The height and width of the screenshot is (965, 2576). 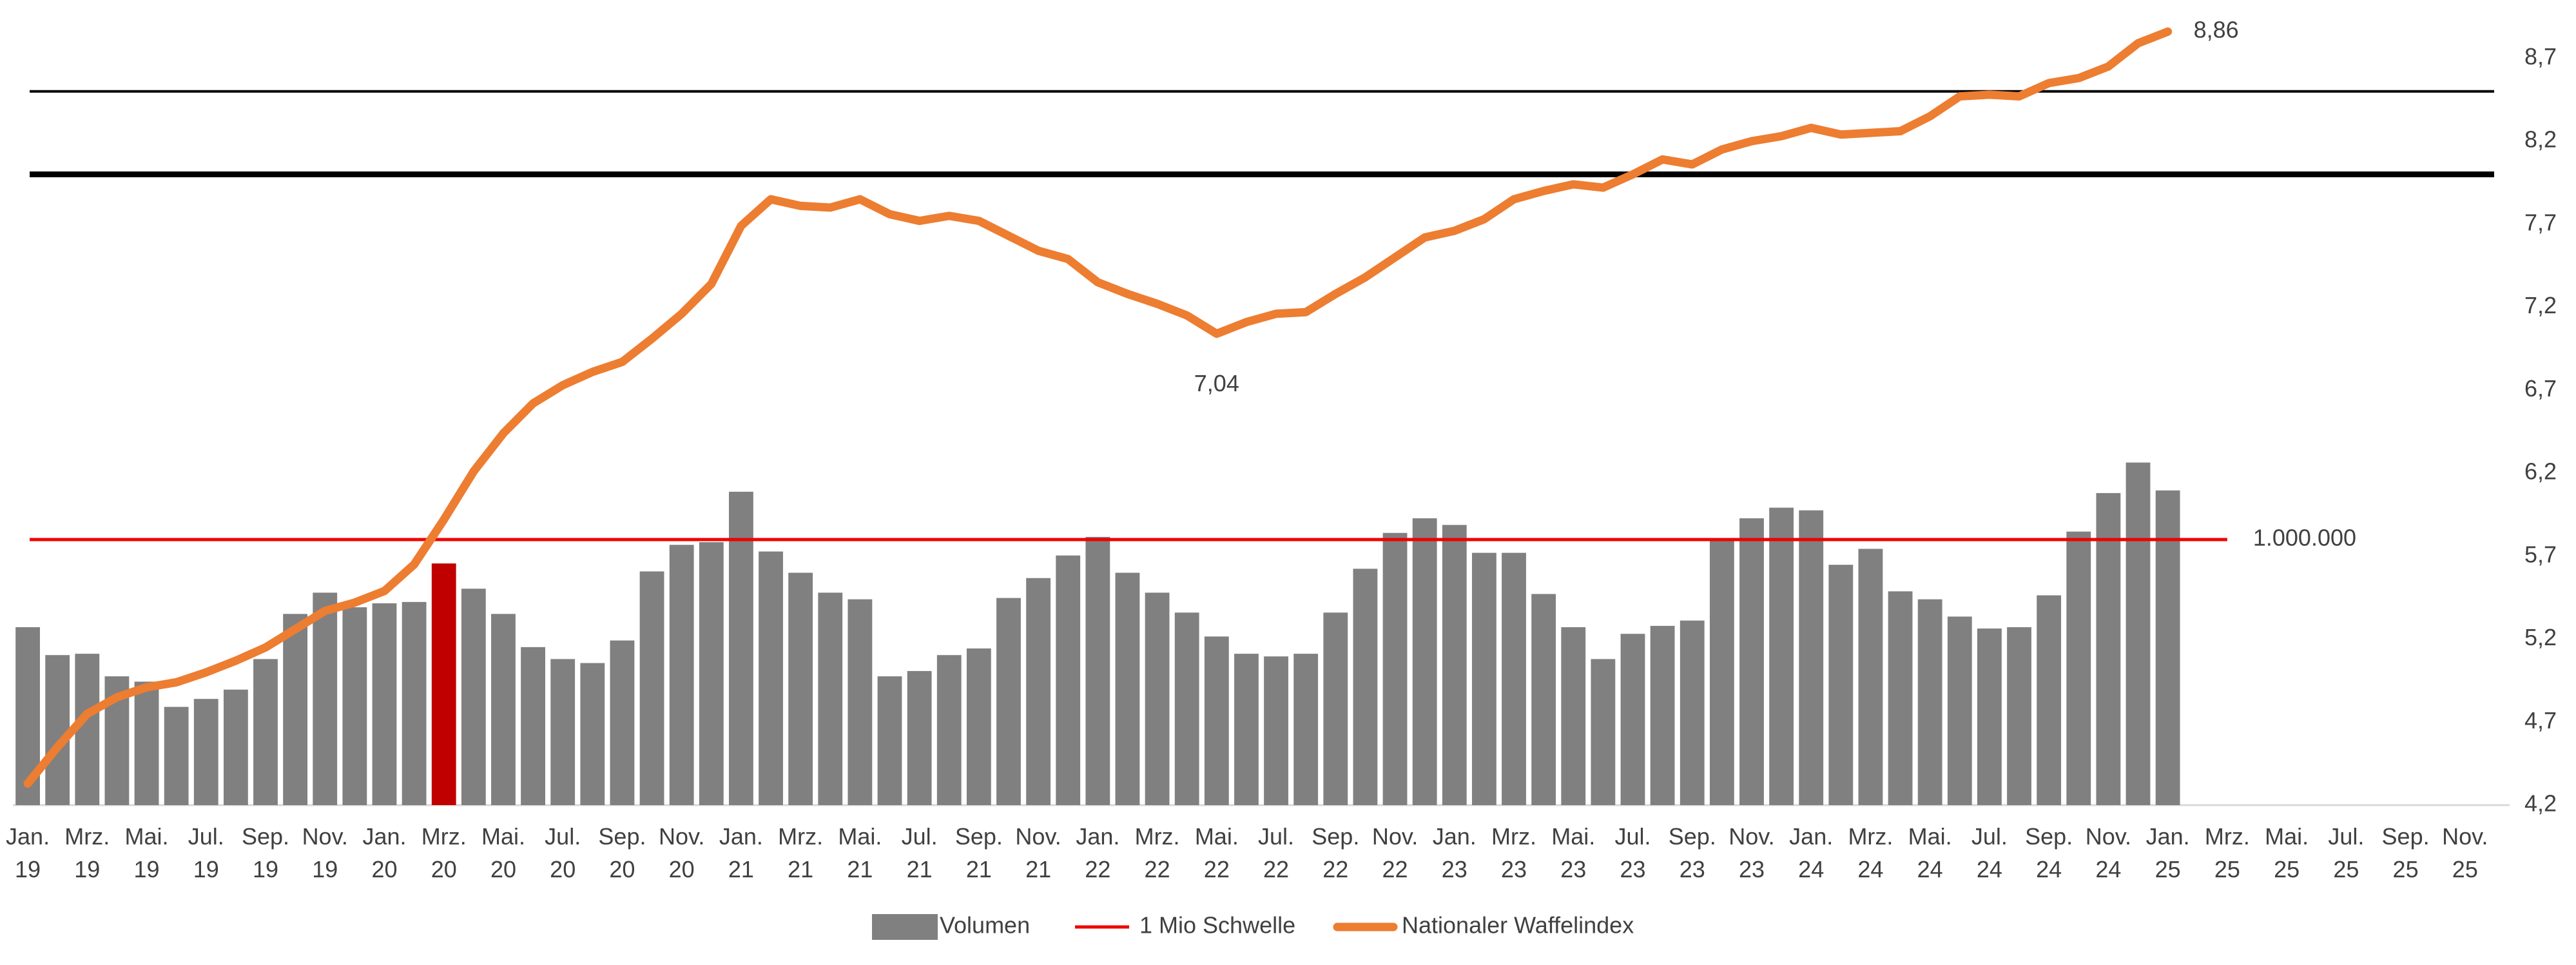 I want to click on legend-label: 1 Mio Schwelle, so click(x=1217, y=926).